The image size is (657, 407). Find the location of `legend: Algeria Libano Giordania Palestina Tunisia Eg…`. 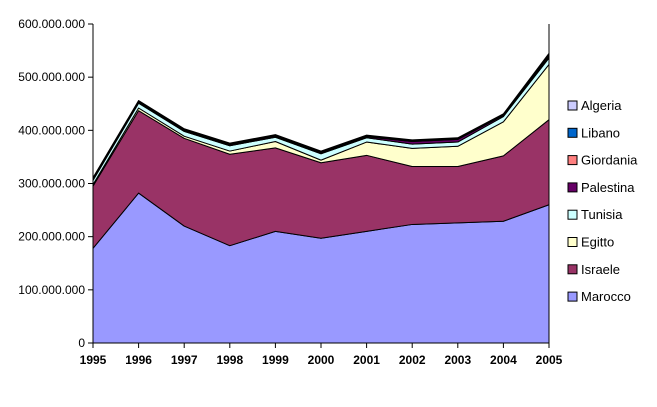

legend: Algeria Libano Giordania Palestina Tunisia Eg… is located at coordinates (602, 201).